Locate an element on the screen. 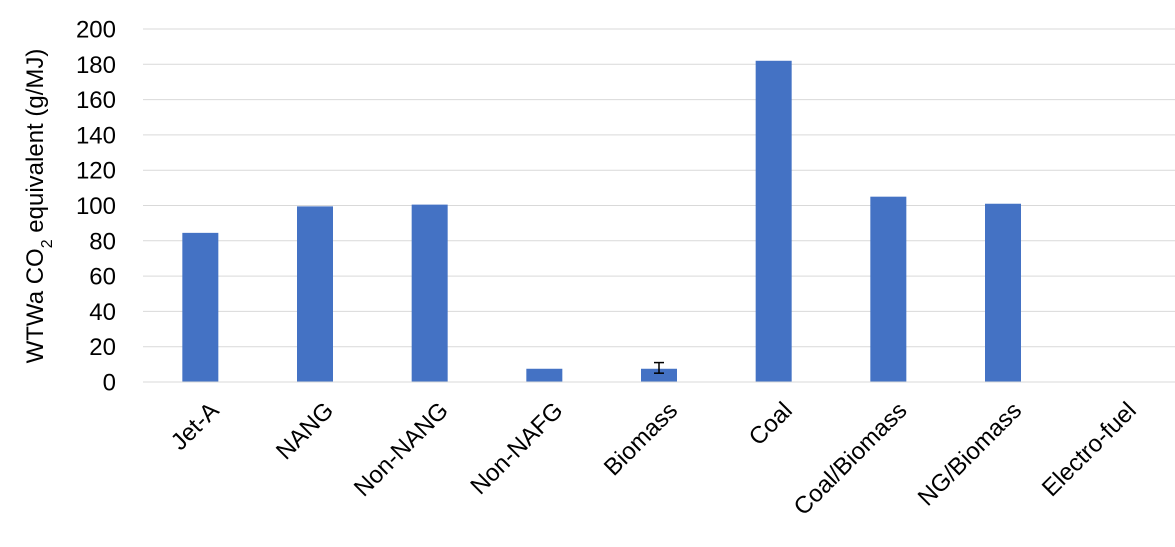  bar-non-nang is located at coordinates (429, 293).